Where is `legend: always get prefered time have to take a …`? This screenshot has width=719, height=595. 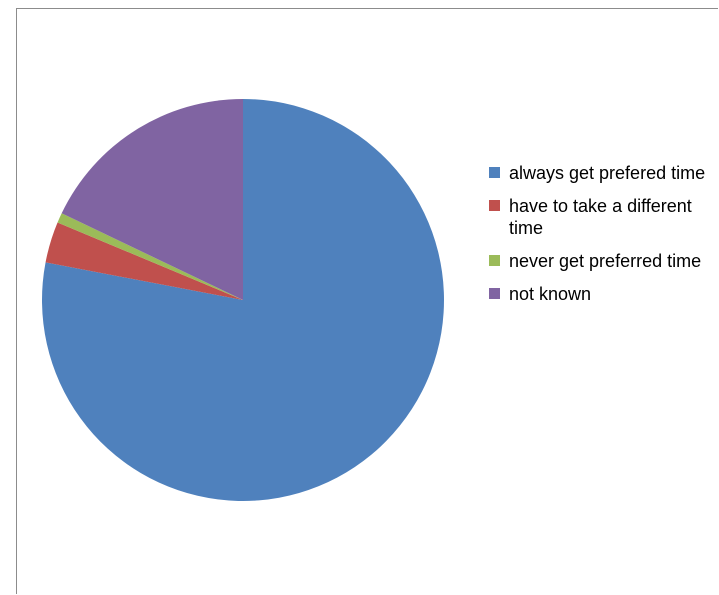
legend: always get prefered time have to take a … is located at coordinates (604, 239).